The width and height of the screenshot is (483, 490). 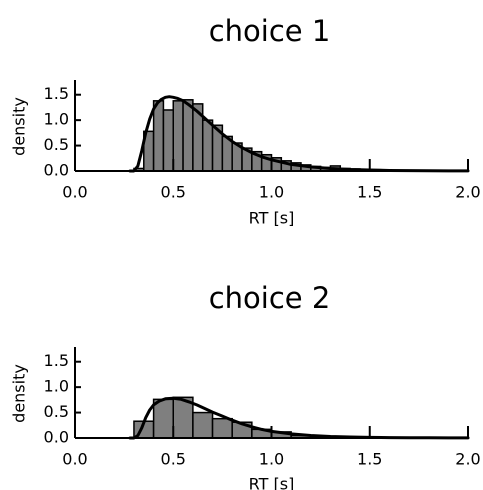 I want to click on chart-title: choice 2, so click(x=270, y=298).